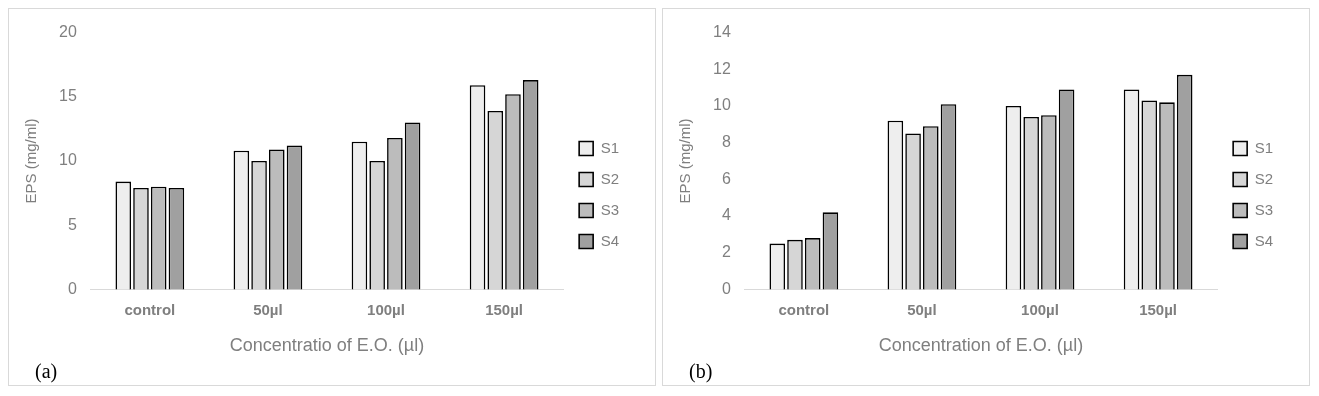  What do you see at coordinates (981, 345) in the screenshot?
I see `x-axis-title: Concentration of E.O. (µl)` at bounding box center [981, 345].